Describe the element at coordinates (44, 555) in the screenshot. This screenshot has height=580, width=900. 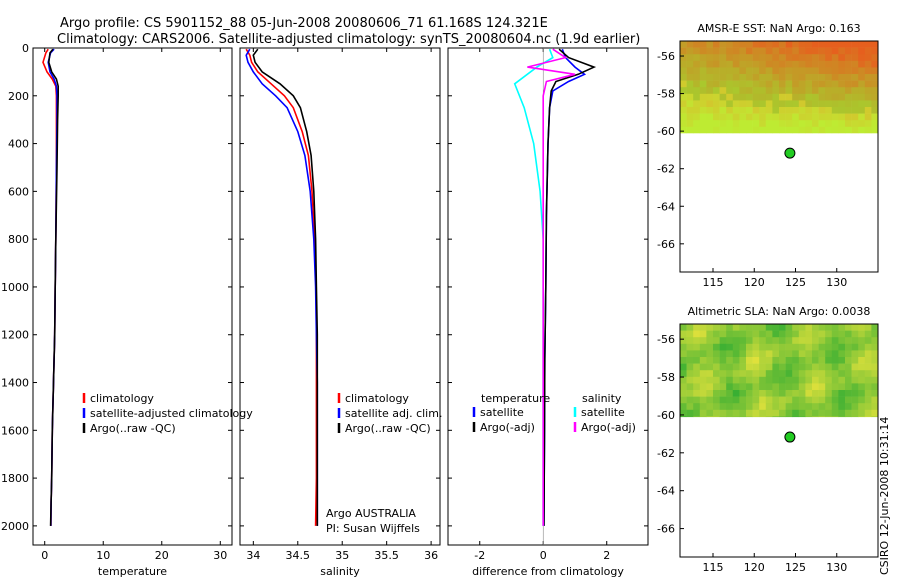
I see `x-tick-label: 0` at that location.